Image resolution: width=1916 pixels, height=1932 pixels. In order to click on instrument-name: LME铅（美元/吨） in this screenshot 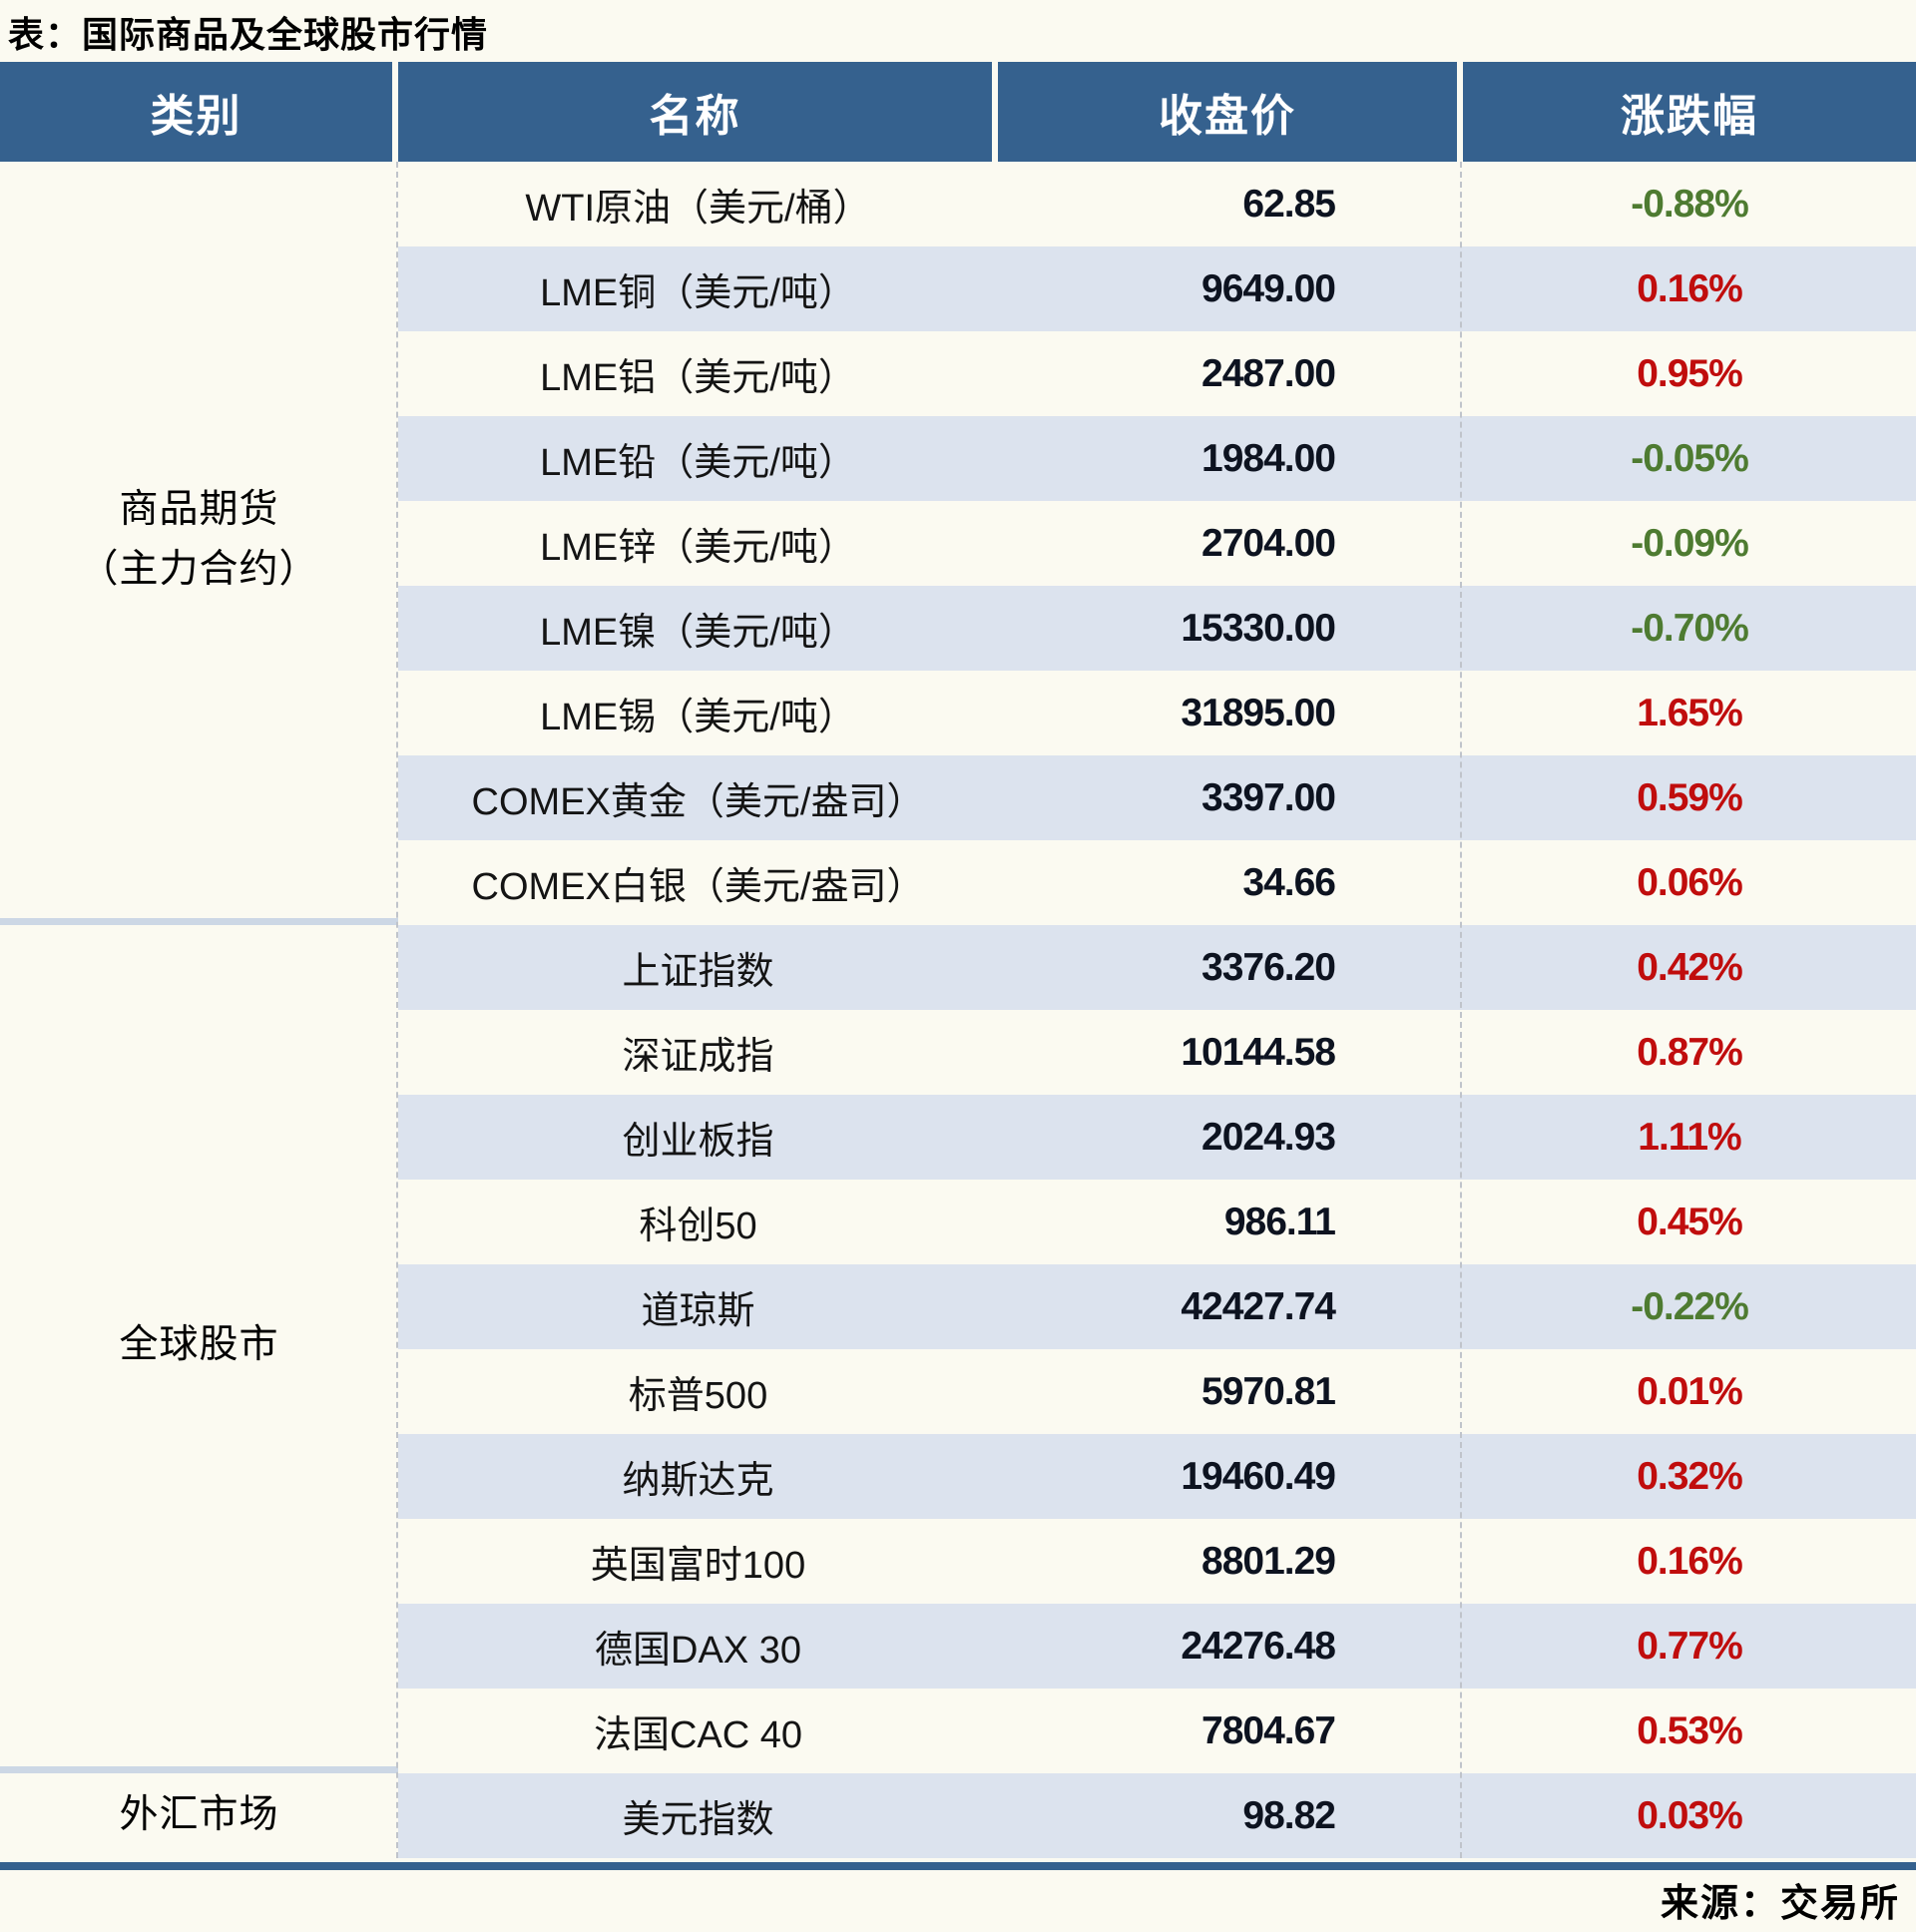, I will do `click(698, 463)`.